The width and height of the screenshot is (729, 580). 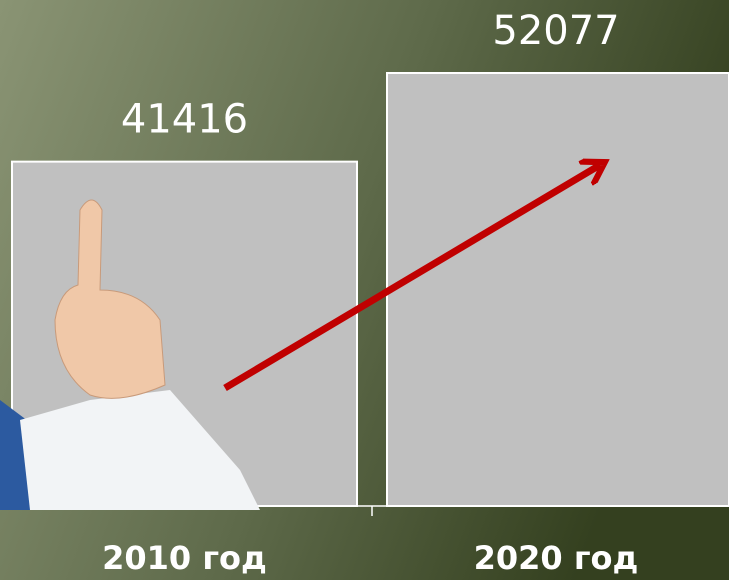 What do you see at coordinates (555, 31) in the screenshot?
I see `data-label: 52077` at bounding box center [555, 31].